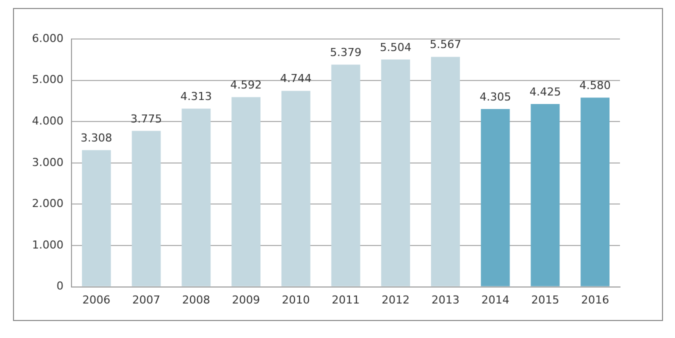  Describe the element at coordinates (545, 299) in the screenshot. I see `x-tick-label: 2015` at that location.